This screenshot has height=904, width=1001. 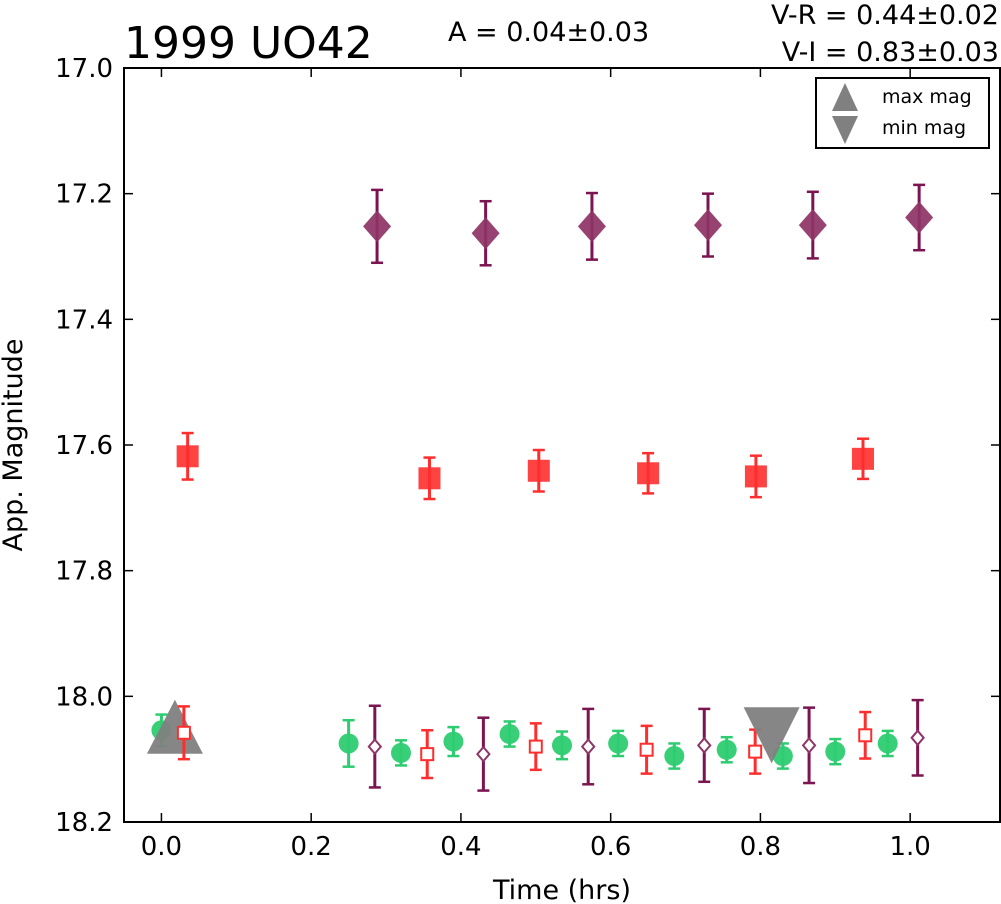 I want to click on y-tick-label: 18.2, so click(x=84, y=823).